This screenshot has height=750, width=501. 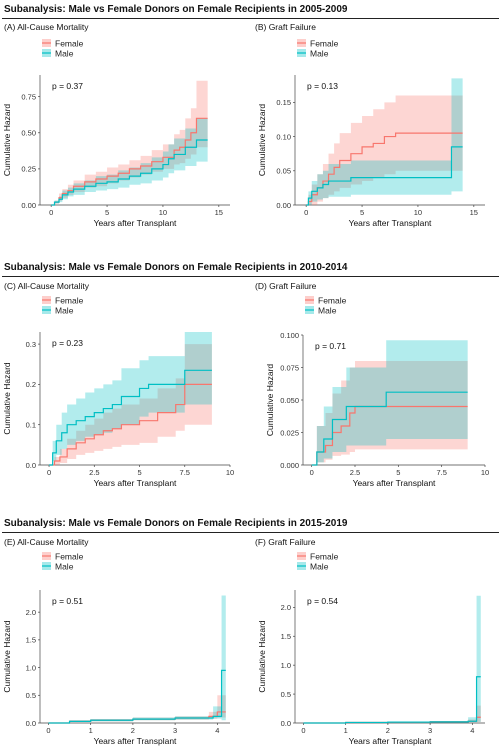 What do you see at coordinates (283, 205) in the screenshot?
I see `y-tick-label: 0.00` at bounding box center [283, 205].